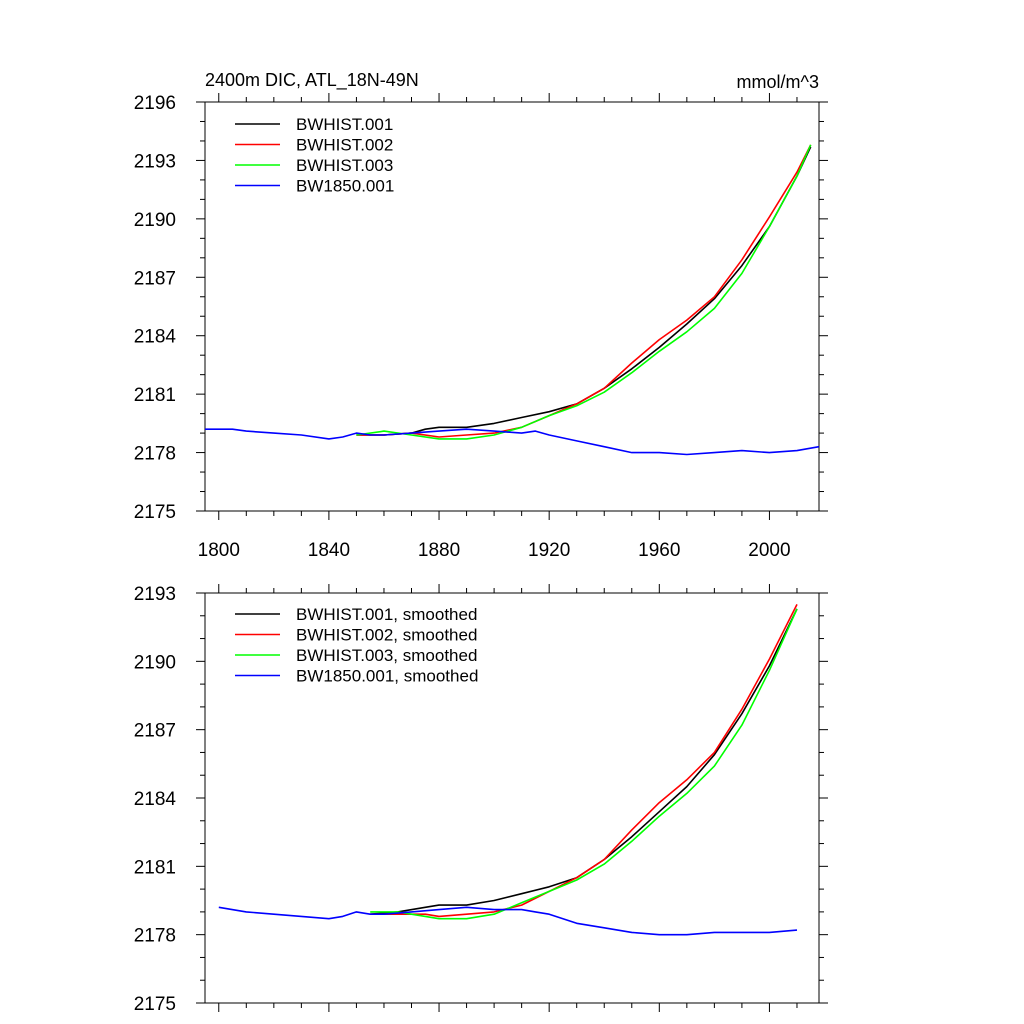 The image size is (1024, 1024). I want to click on legend-label: BWHIST.003, so click(344, 165).